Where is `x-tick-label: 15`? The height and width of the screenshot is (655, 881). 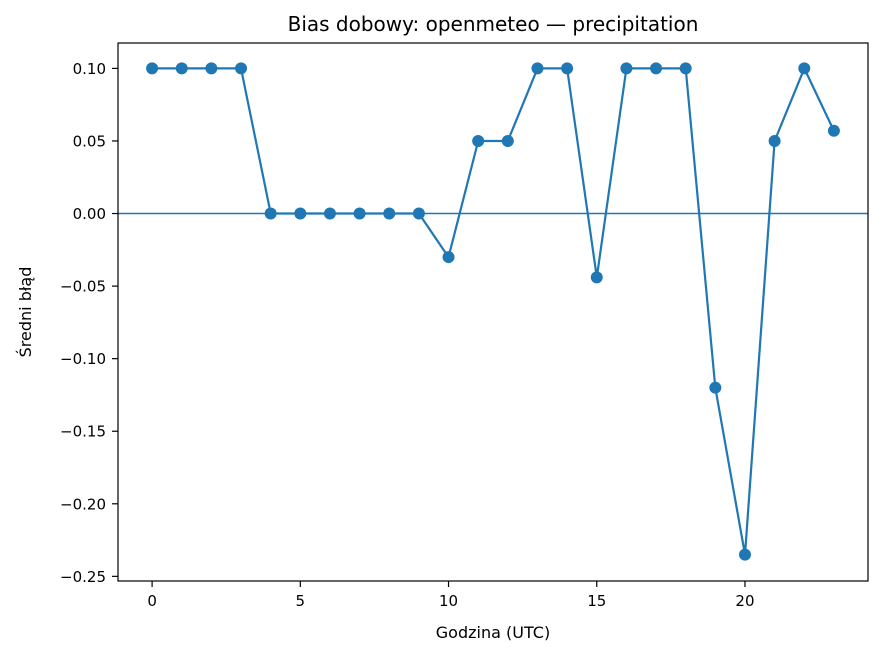
x-tick-label: 15 is located at coordinates (596, 601).